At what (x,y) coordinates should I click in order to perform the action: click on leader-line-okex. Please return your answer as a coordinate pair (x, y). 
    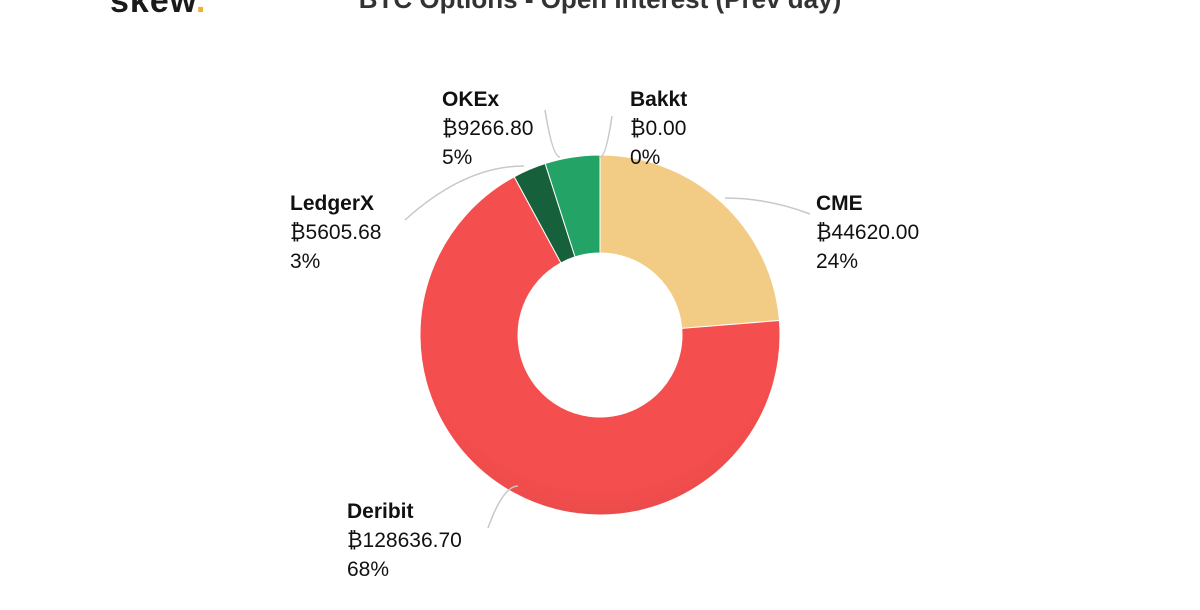
    Looking at the image, I should click on (552, 133).